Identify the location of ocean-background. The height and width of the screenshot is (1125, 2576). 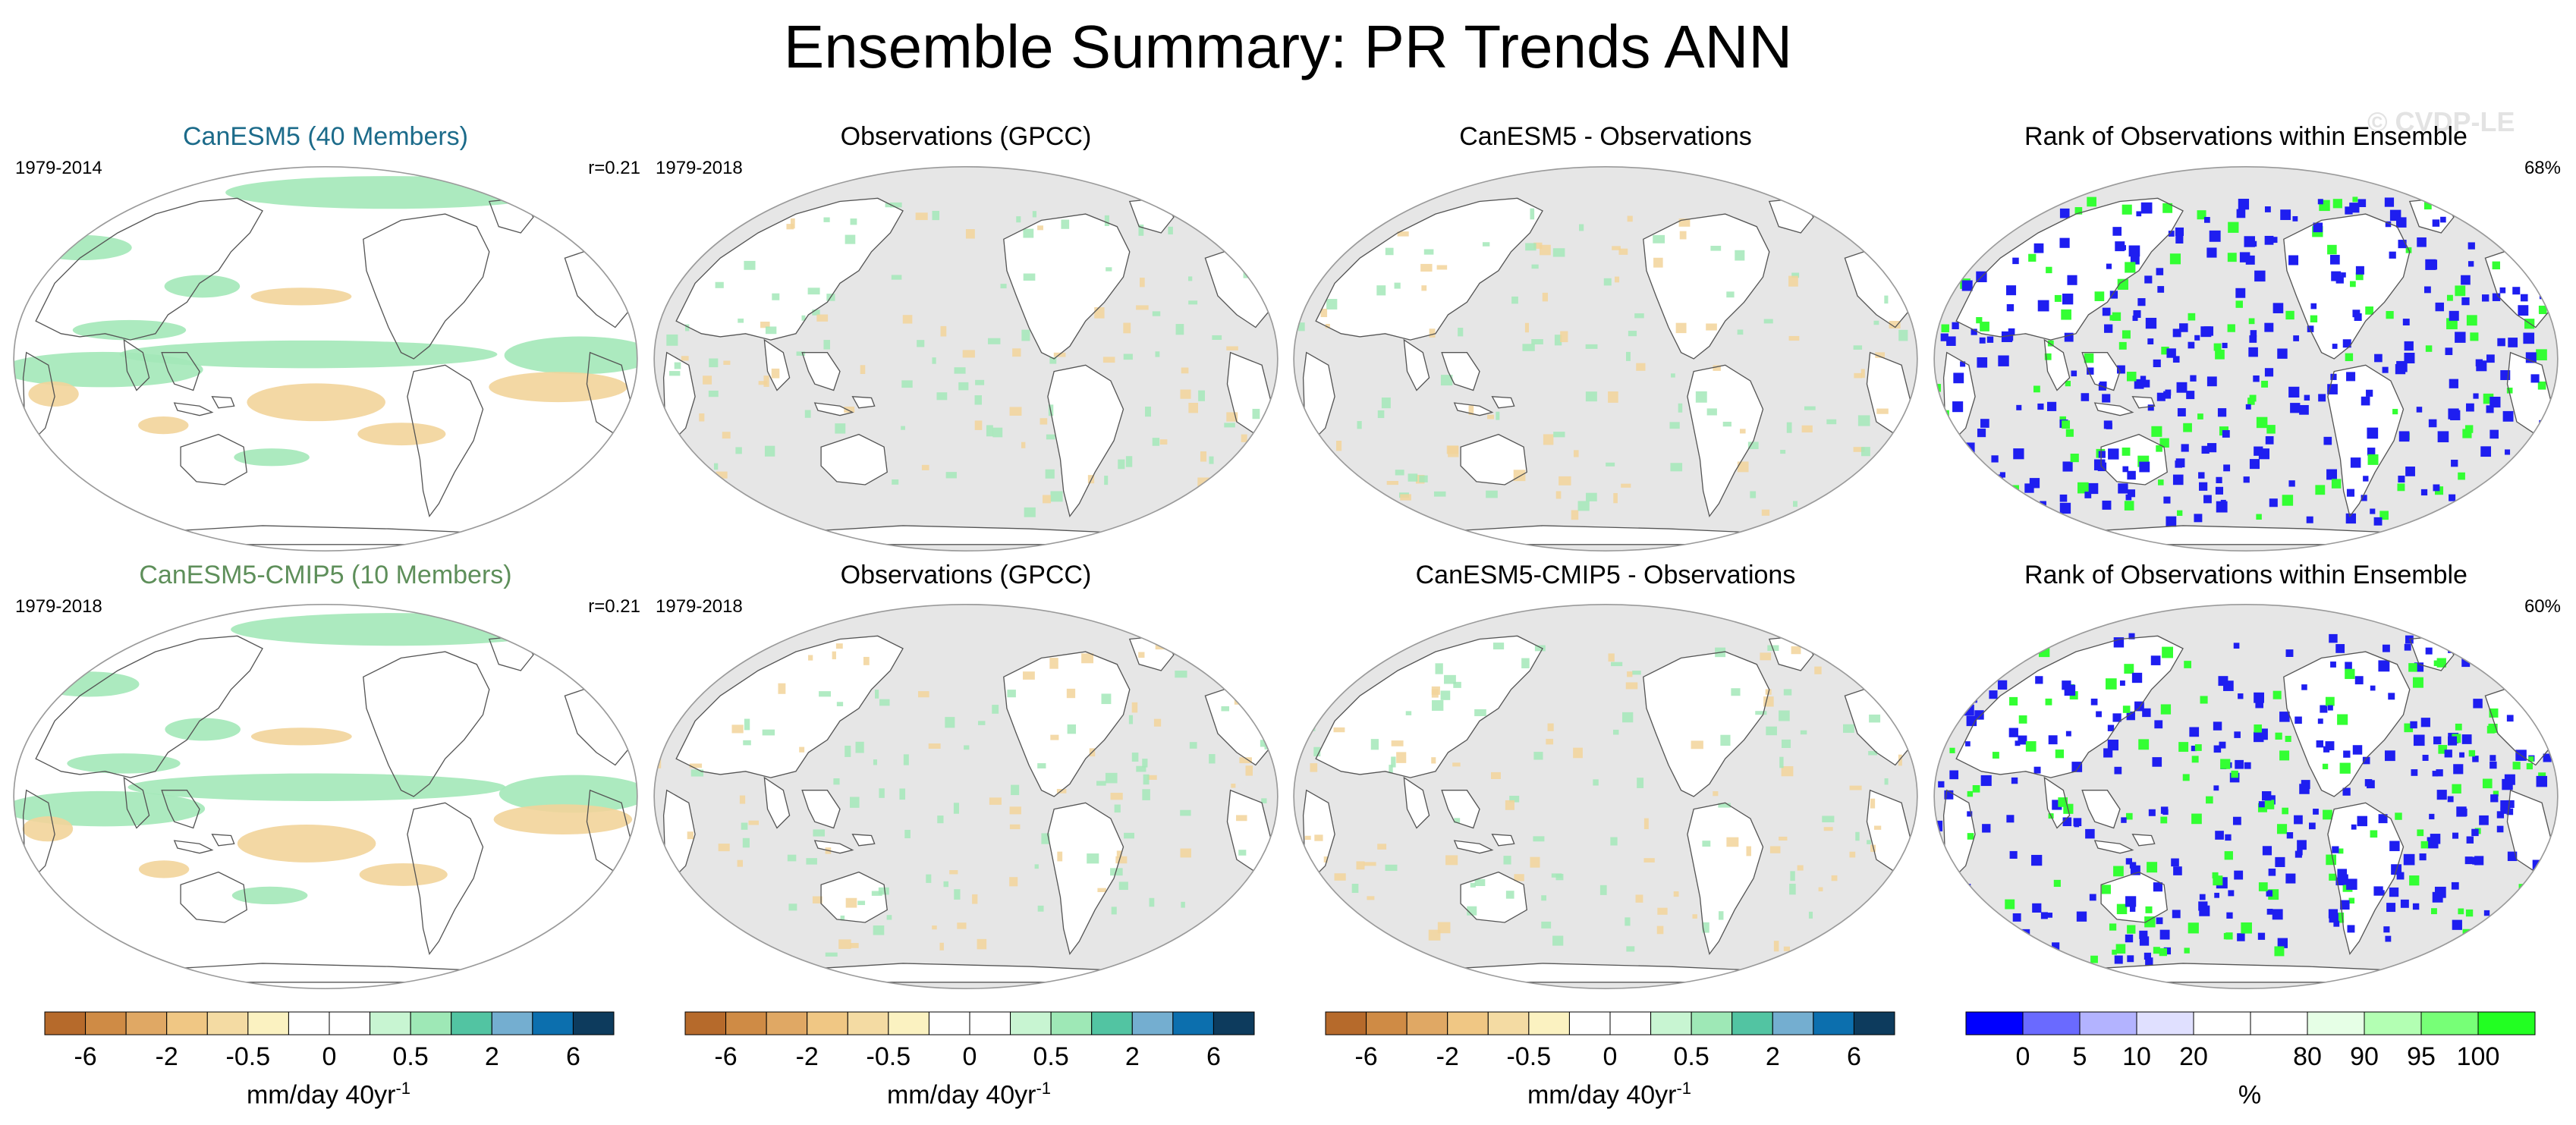
(1605, 359).